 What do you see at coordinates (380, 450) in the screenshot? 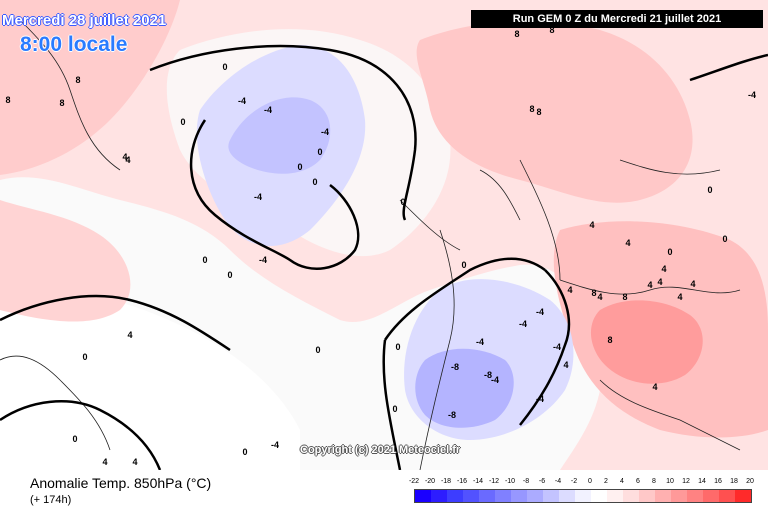
I see `copyright-notice: Copyright (c) 2021 Meteociel.fr` at bounding box center [380, 450].